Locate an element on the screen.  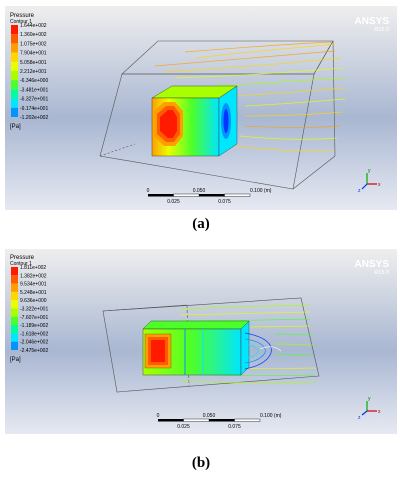
legend-value-label: 1.811e+002 is located at coordinates (33, 268).